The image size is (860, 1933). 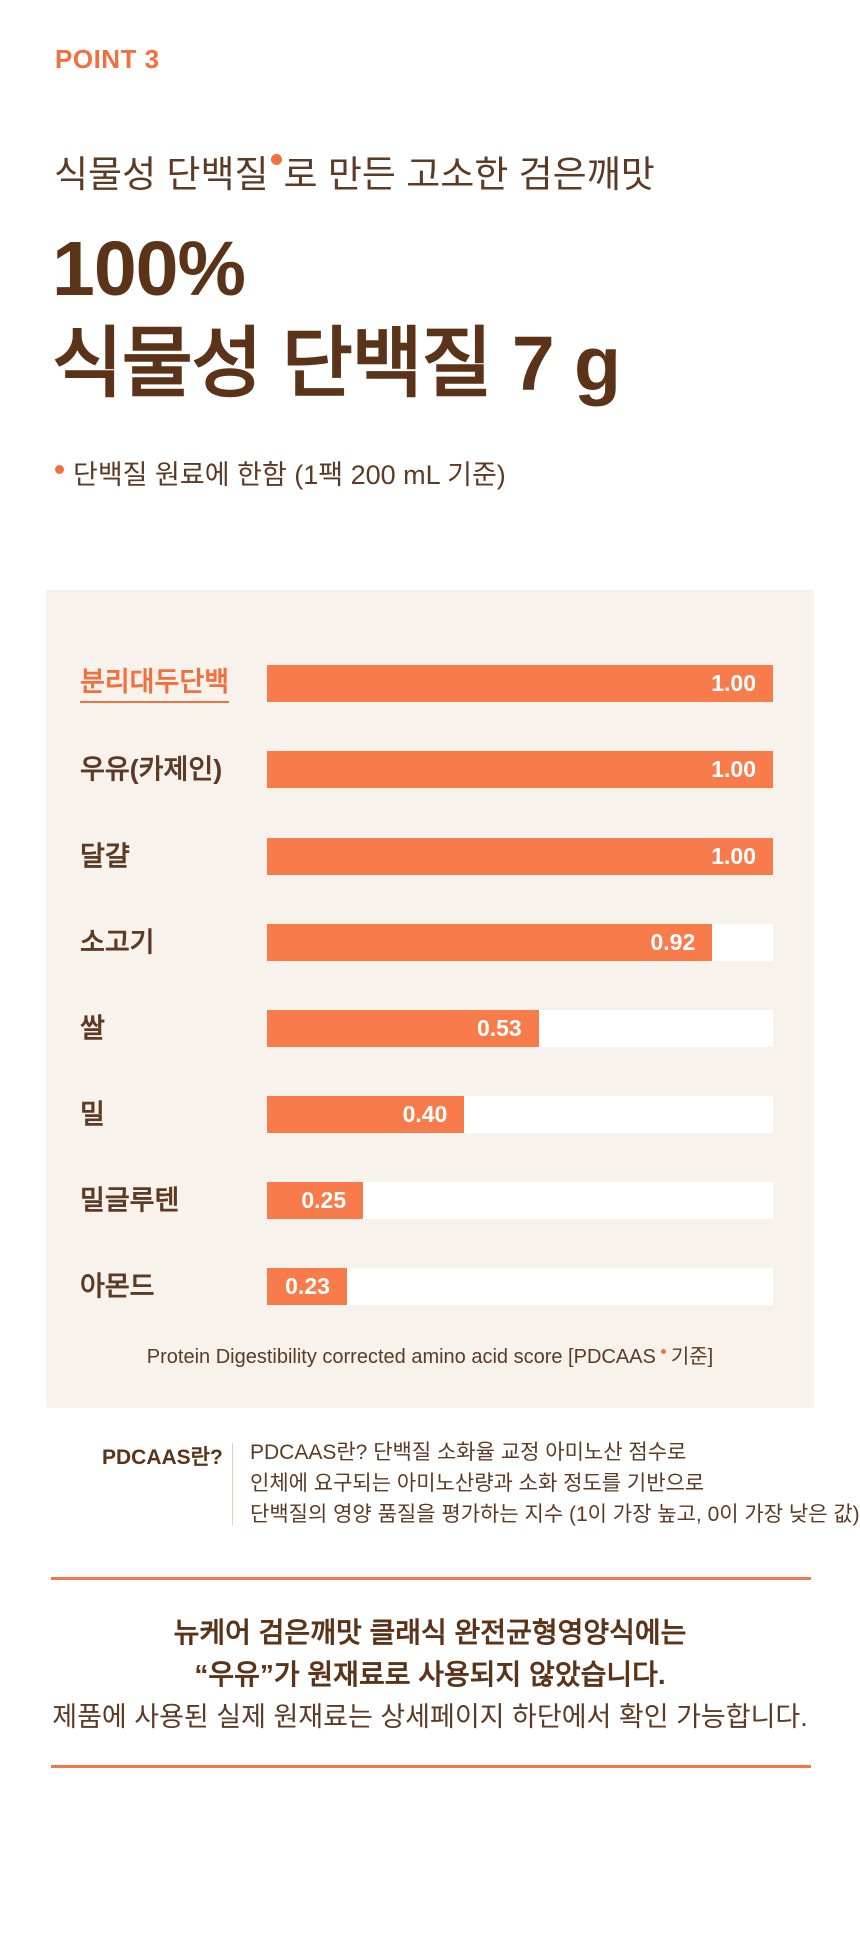 I want to click on headline-line1: 100%, so click(x=149, y=269).